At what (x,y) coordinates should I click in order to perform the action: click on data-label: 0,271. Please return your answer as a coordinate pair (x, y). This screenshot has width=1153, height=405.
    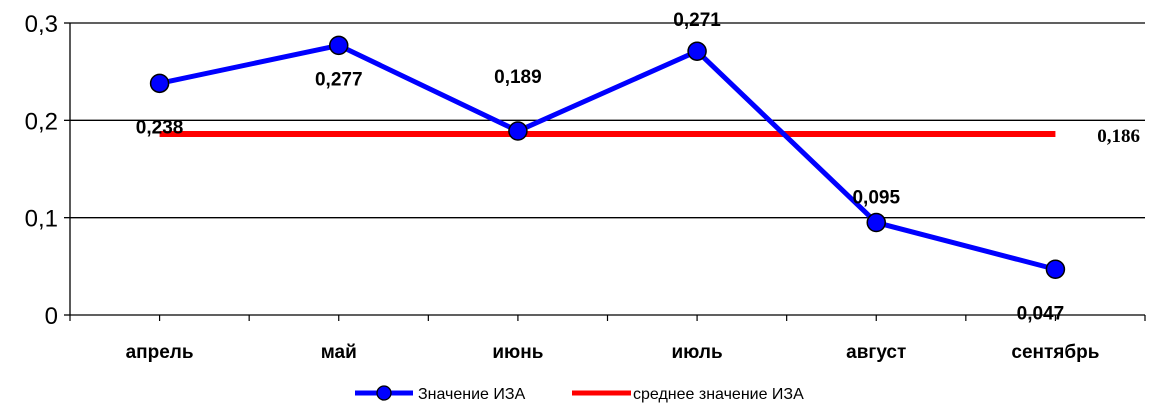
    Looking at the image, I should click on (697, 20).